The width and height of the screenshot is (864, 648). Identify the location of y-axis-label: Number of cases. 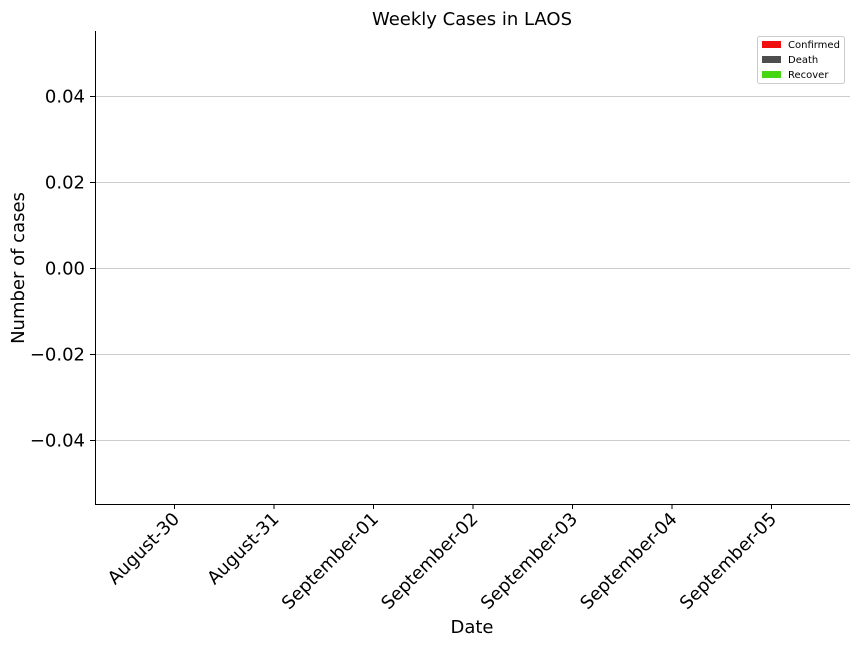
(18, 268).